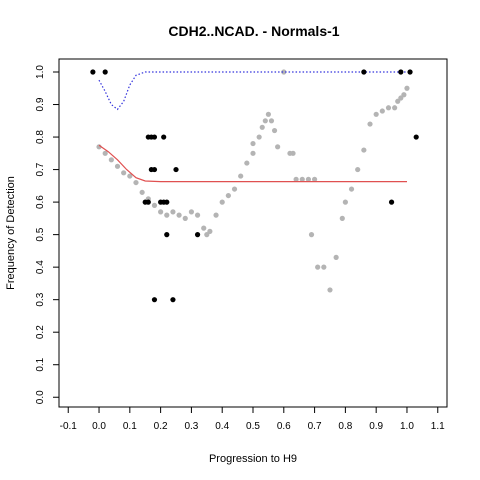  What do you see at coordinates (284, 426) in the screenshot?
I see `x-tick-label: 0.6` at bounding box center [284, 426].